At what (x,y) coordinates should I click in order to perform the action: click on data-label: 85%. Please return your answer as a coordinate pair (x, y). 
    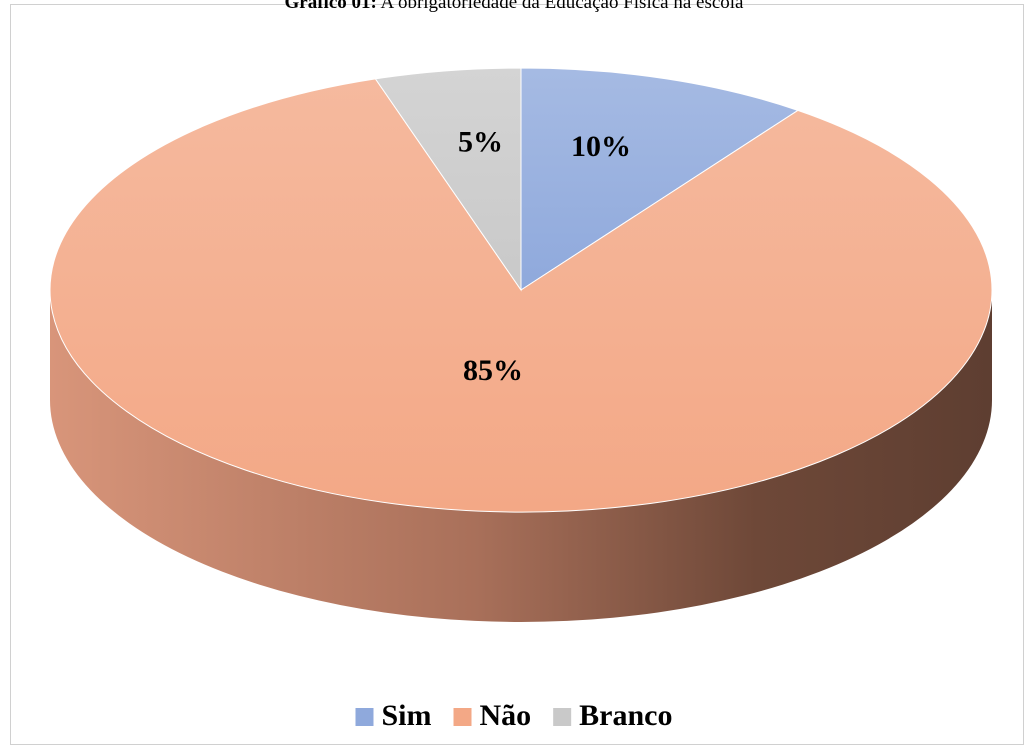
    Looking at the image, I should click on (493, 370).